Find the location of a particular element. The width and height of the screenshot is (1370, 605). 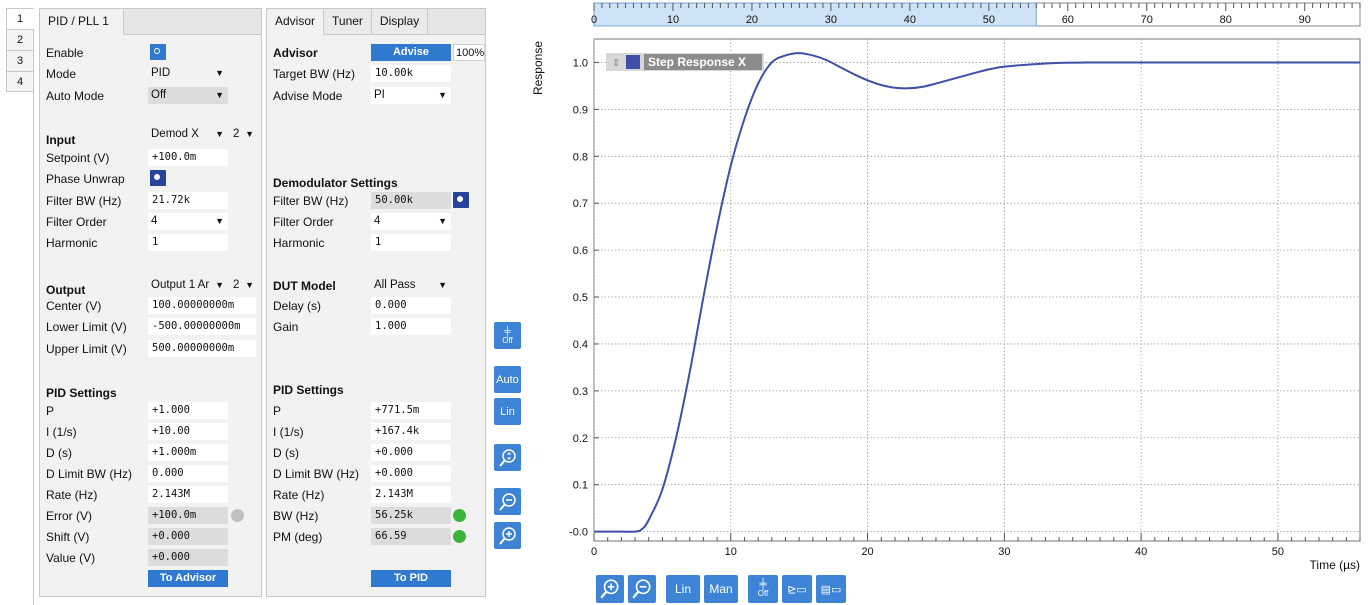

export-data-icon: ▤▭ is located at coordinates (831, 589).